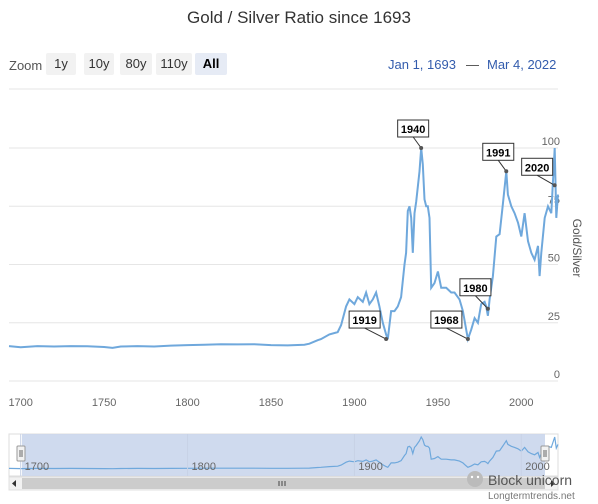 This screenshot has width=598, height=504. Describe the element at coordinates (354, 403) in the screenshot. I see `x-tick-label: 1900` at that location.